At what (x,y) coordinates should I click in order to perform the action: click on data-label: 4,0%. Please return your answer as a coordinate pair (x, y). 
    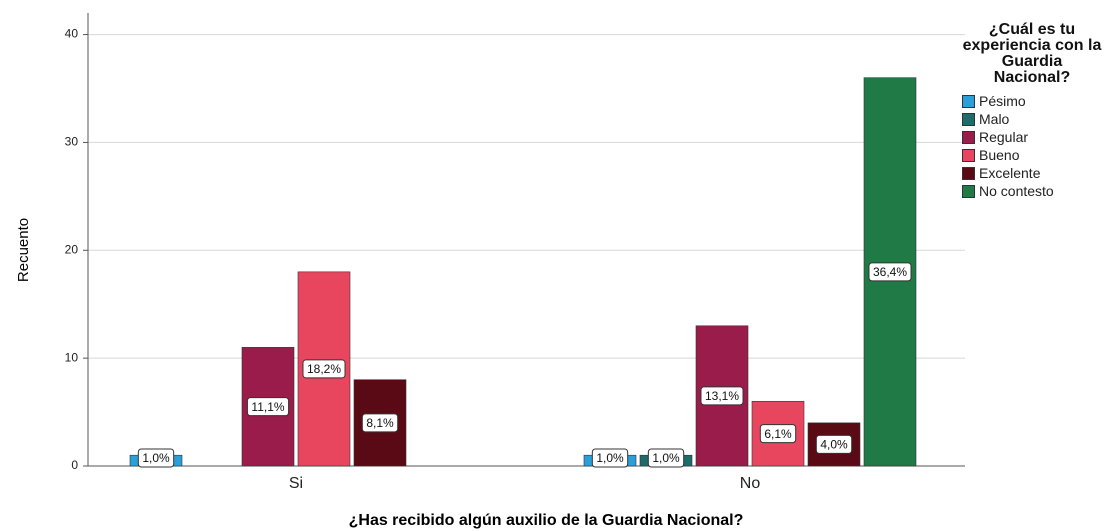
    Looking at the image, I should click on (834, 445).